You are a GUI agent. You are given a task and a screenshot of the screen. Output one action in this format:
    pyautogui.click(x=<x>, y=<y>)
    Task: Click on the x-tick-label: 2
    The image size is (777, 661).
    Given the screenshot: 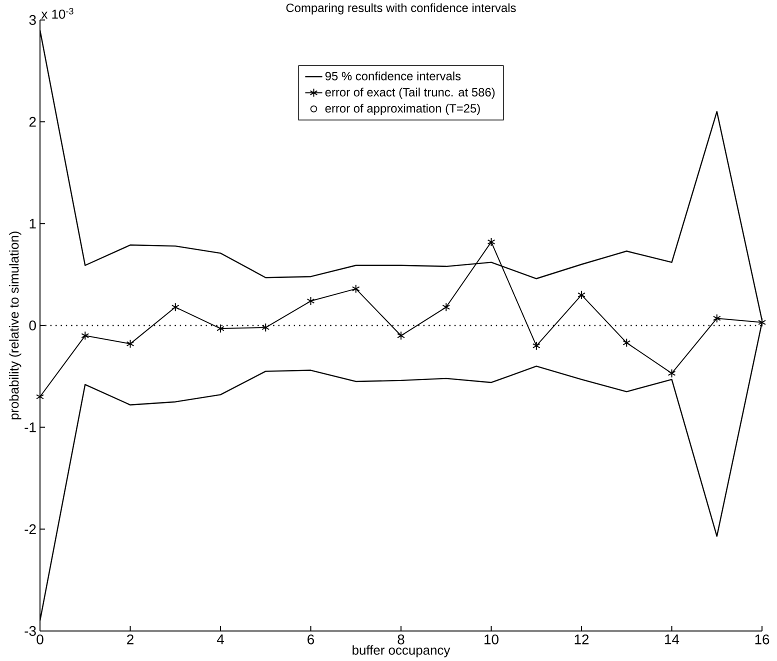 What is the action you would take?
    pyautogui.click(x=130, y=639)
    